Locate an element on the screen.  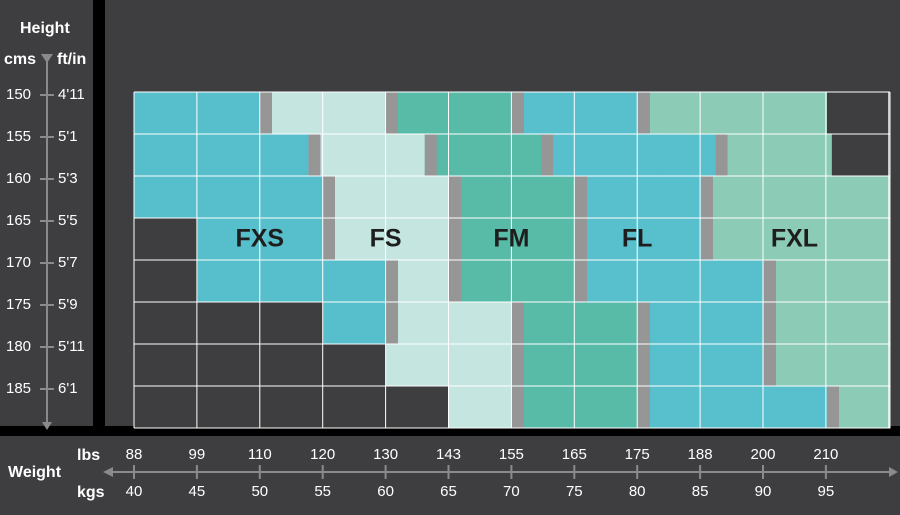
x-tick-label-kgs: 95 is located at coordinates (826, 491).